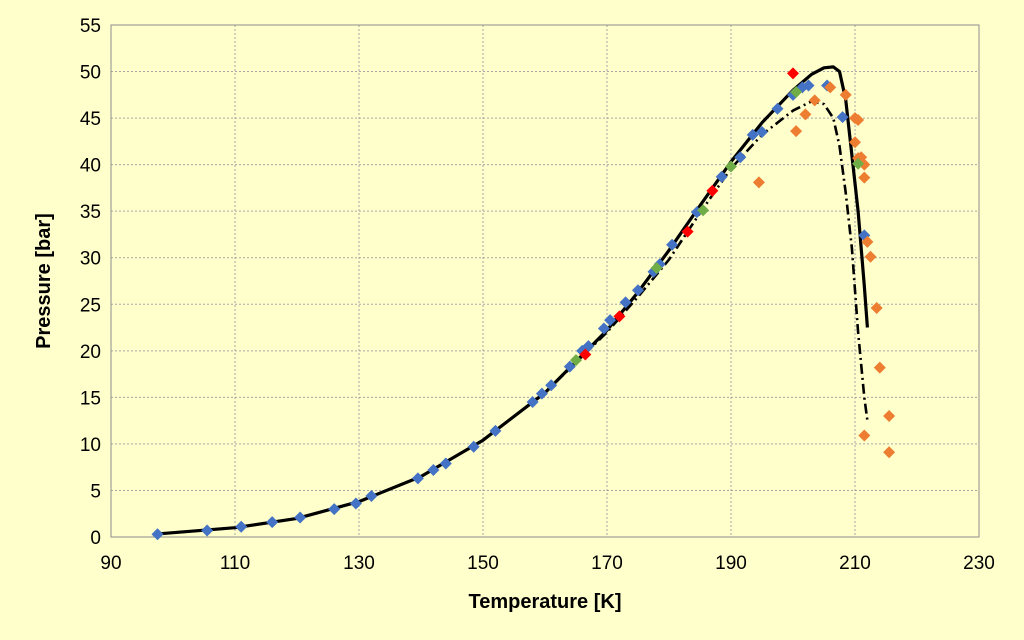 The height and width of the screenshot is (640, 1024). What do you see at coordinates (483, 563) in the screenshot?
I see `x-tick-label: 150` at bounding box center [483, 563].